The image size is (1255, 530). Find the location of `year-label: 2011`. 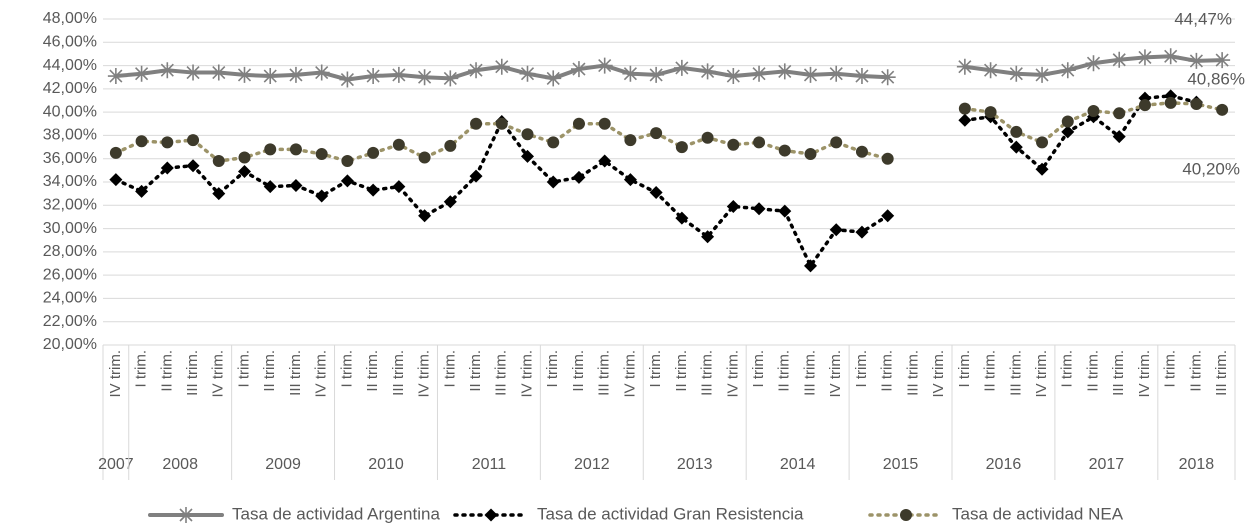

year-label: 2011 is located at coordinates (489, 464).